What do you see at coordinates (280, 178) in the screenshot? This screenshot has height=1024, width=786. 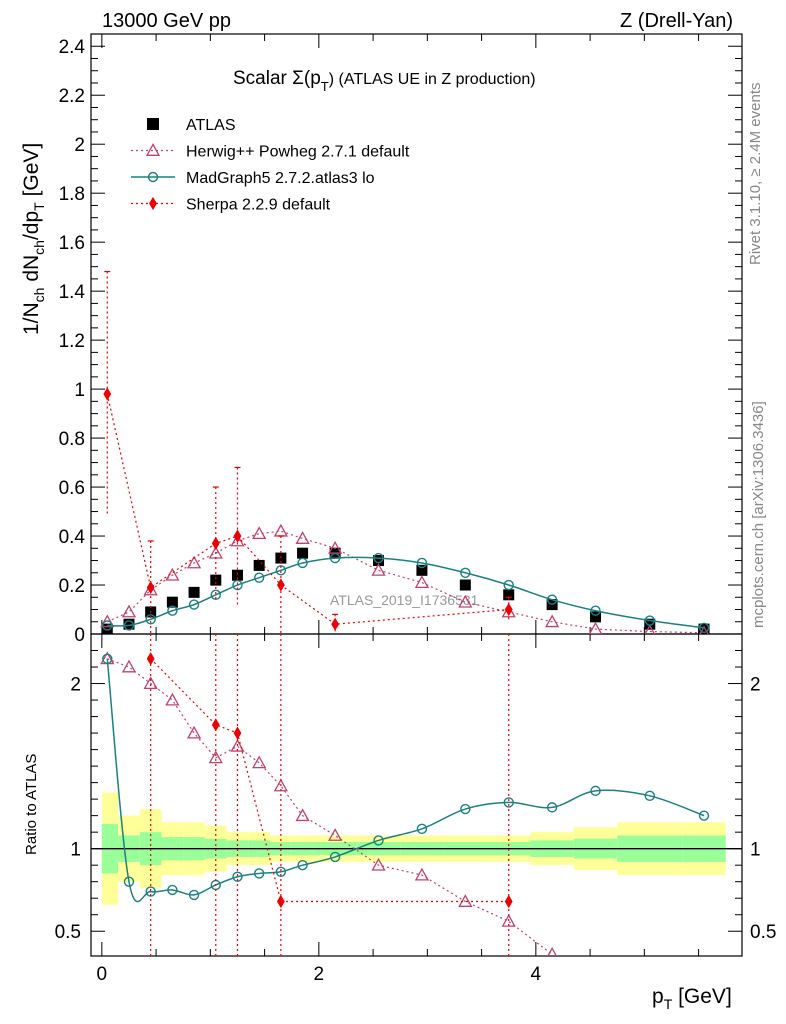 I see `legend-label: MadGraph5 2.7.2.atlas3 lo` at bounding box center [280, 178].